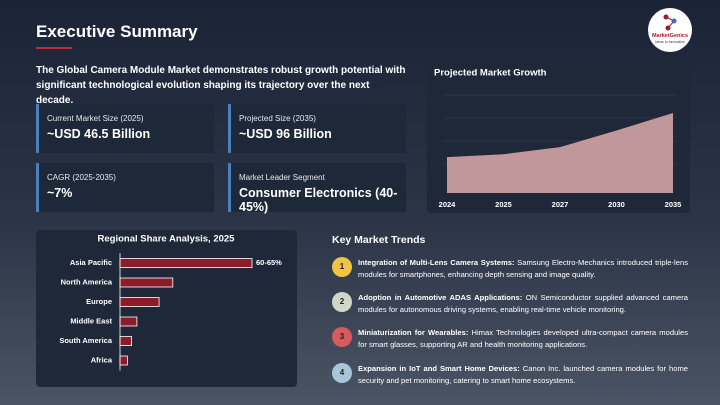 This screenshot has height=405, width=720. What do you see at coordinates (285, 134) in the screenshot?
I see `stat-value: ~USD 96 Billion` at bounding box center [285, 134].